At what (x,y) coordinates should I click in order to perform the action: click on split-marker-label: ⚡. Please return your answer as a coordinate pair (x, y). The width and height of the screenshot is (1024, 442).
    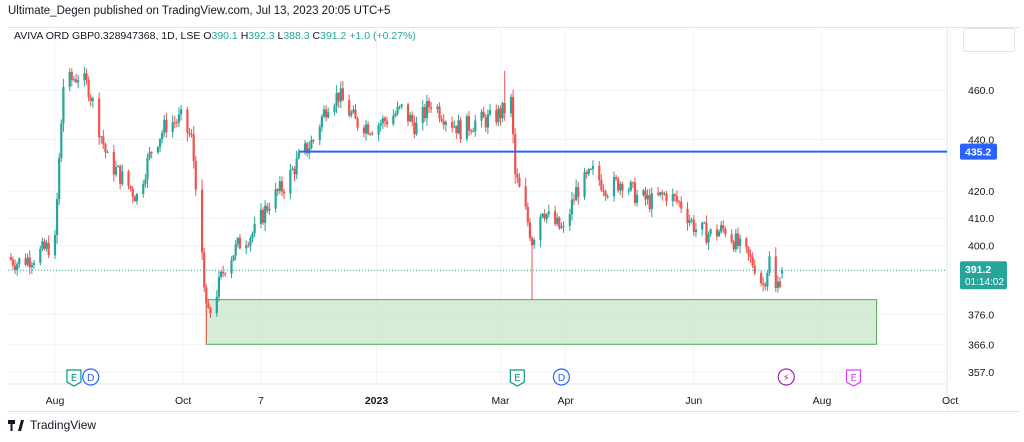
    Looking at the image, I should click on (786, 378).